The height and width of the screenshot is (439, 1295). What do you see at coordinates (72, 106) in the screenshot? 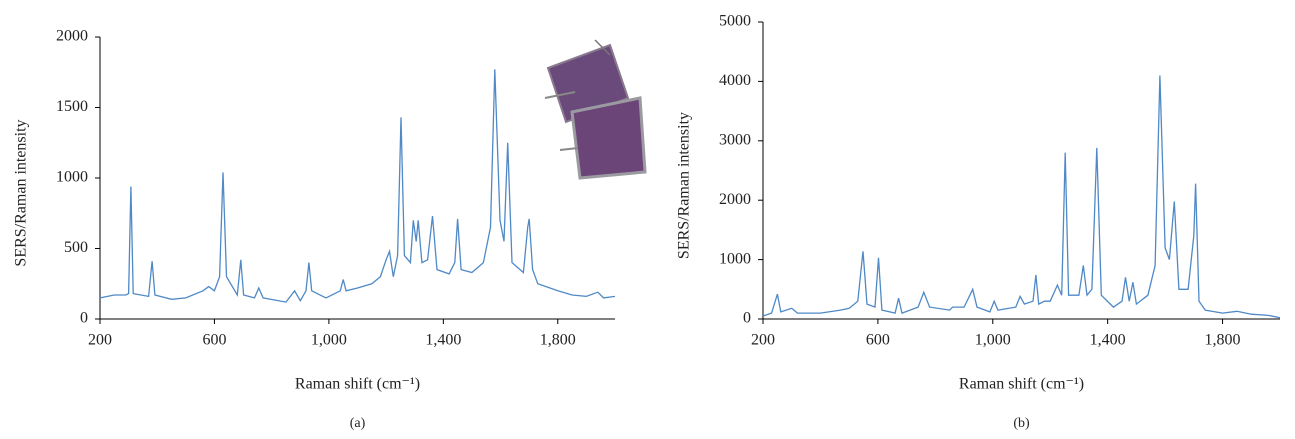
I see `y-tick-label: 1500` at bounding box center [72, 106].